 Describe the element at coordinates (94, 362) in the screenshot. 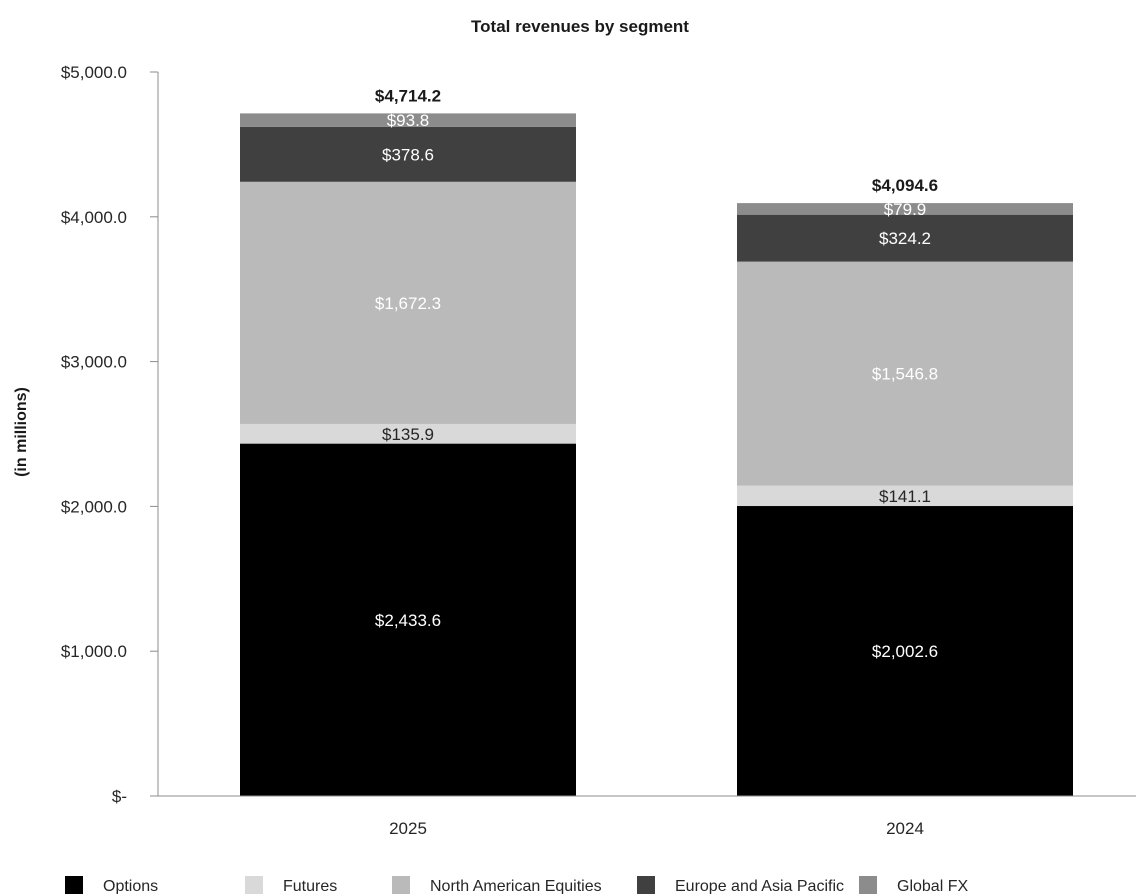

I see `y-tick-label: $3,000.0` at that location.